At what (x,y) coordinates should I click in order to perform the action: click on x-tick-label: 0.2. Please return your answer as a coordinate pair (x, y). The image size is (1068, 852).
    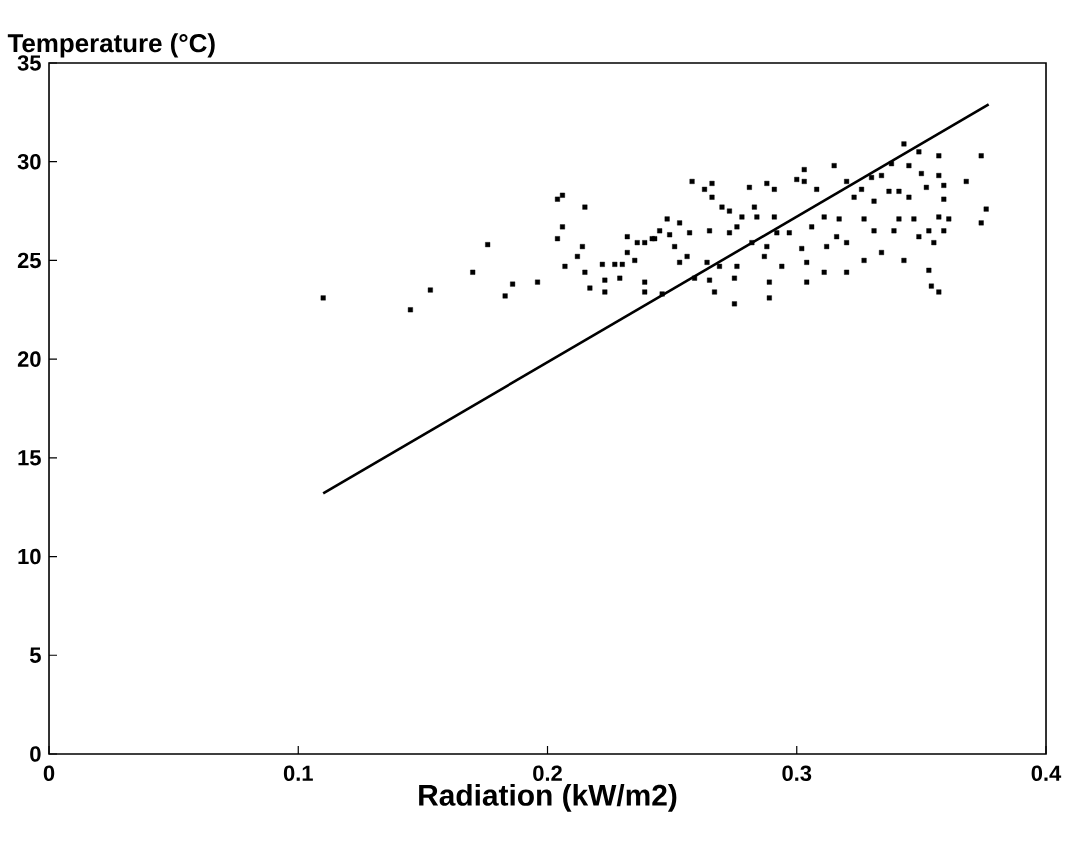
    Looking at the image, I should click on (547, 773).